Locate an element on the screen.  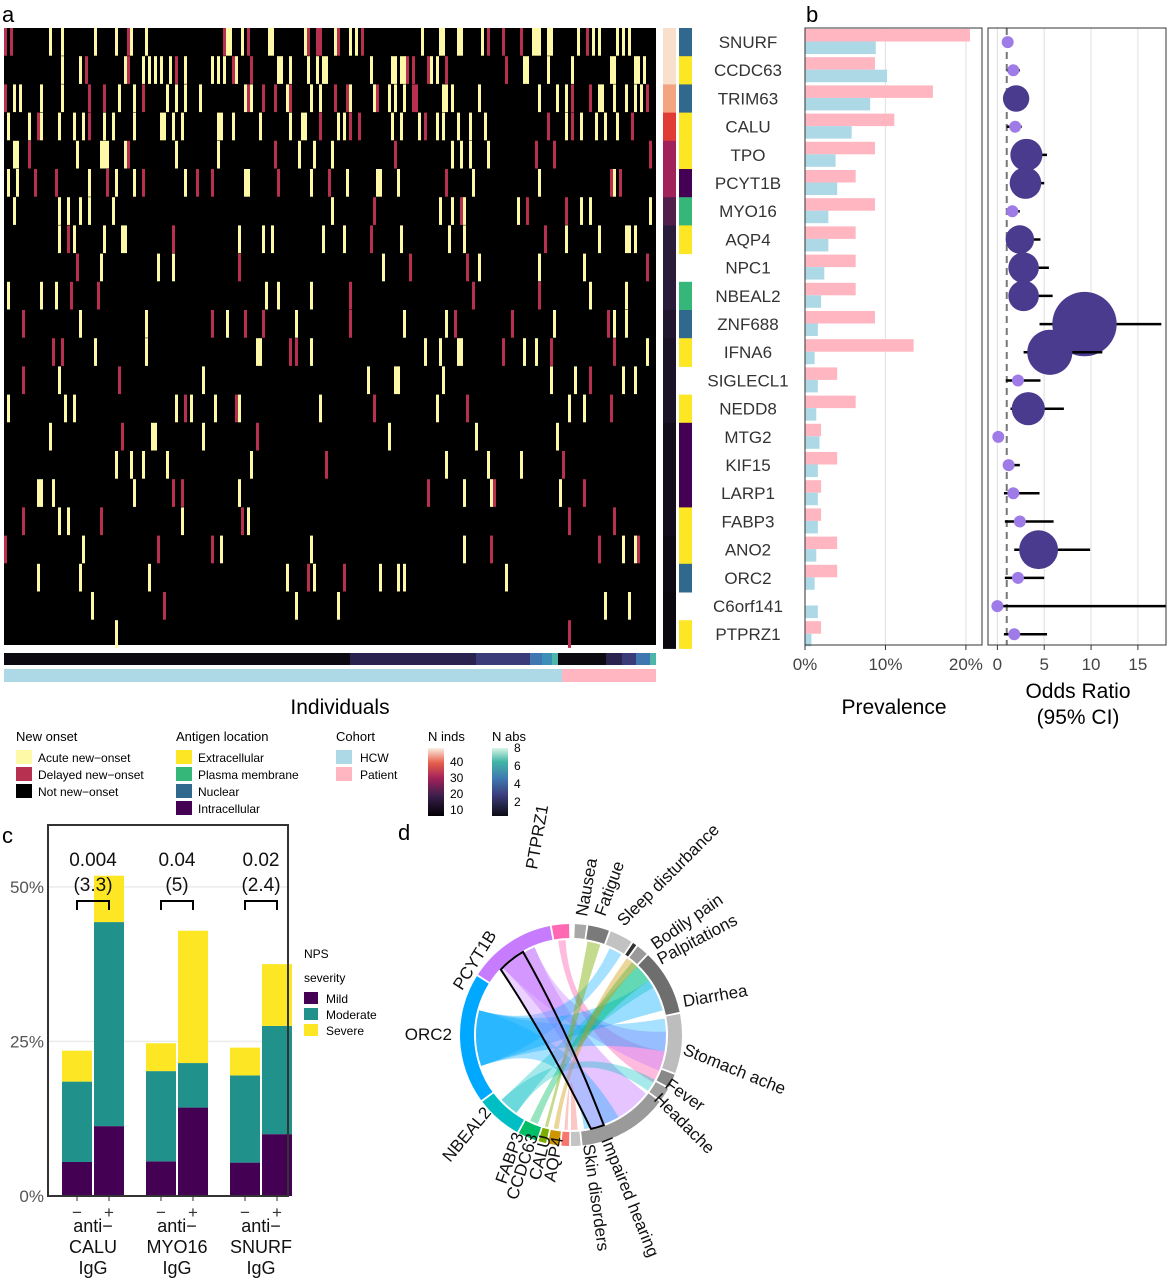
prevalence-bar-patient is located at coordinates (850, 120).